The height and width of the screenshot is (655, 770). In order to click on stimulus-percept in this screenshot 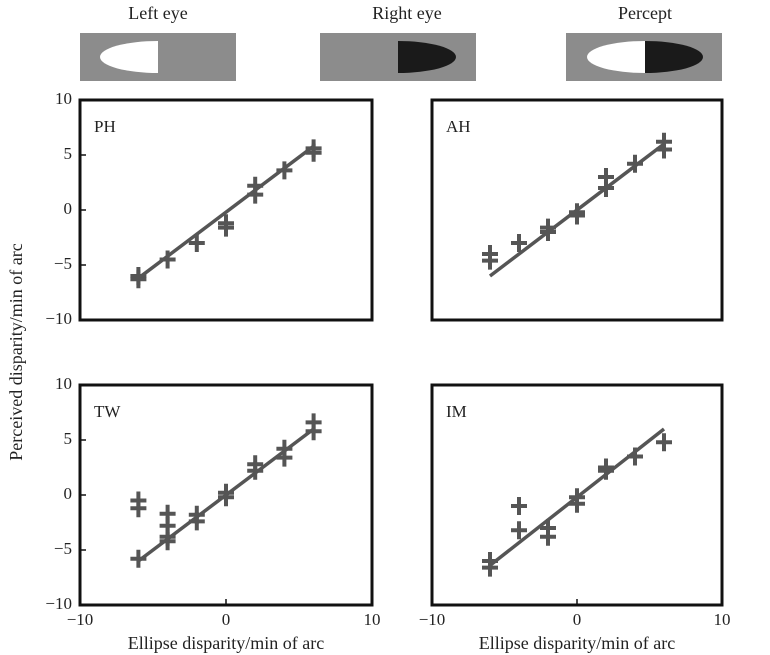, I will do `click(644, 57)`.